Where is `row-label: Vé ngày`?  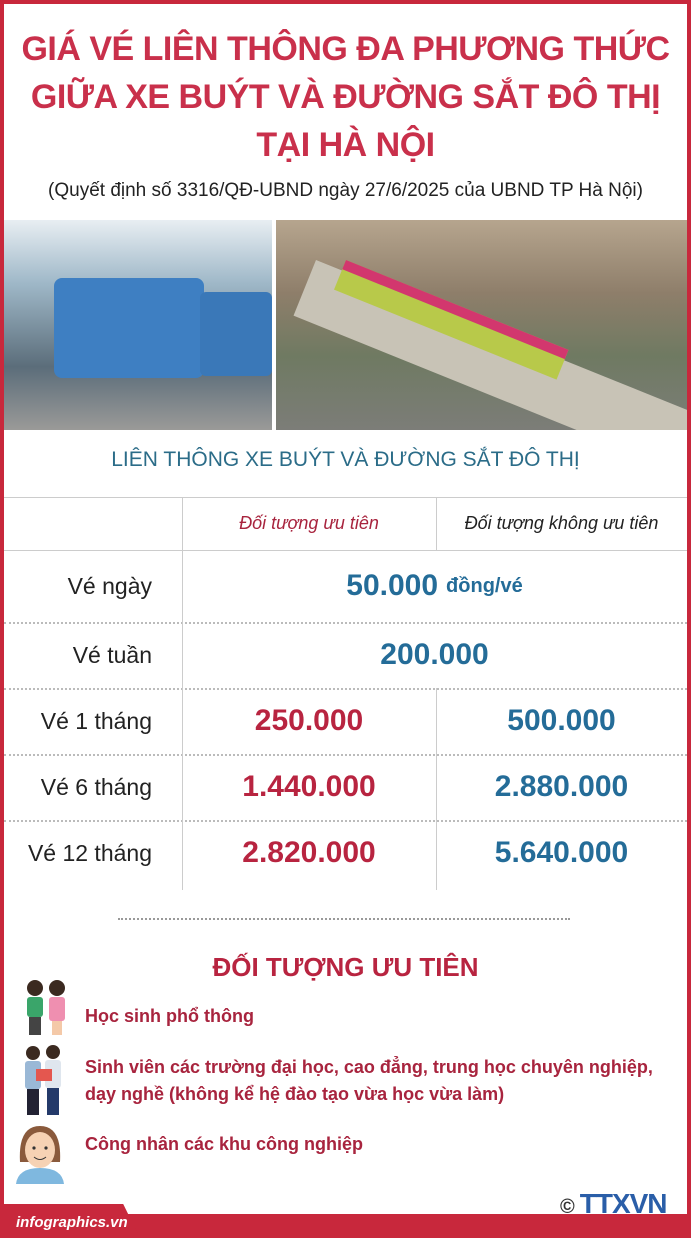
row-label: Vé ngày is located at coordinates (109, 585).